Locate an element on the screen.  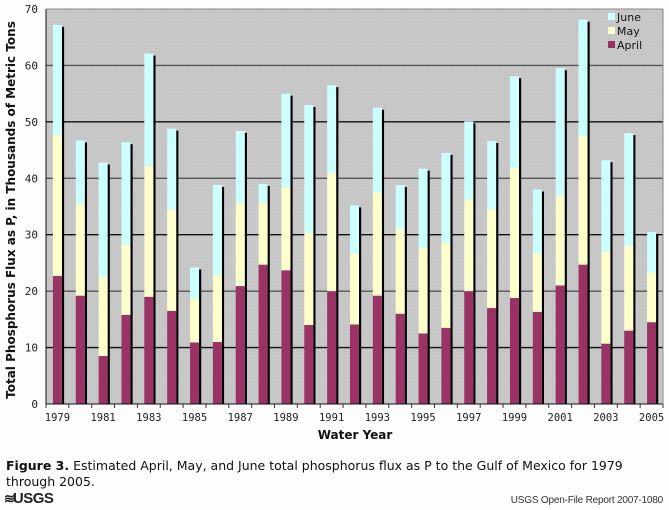
bar-stack-1982 is located at coordinates (127, 273).